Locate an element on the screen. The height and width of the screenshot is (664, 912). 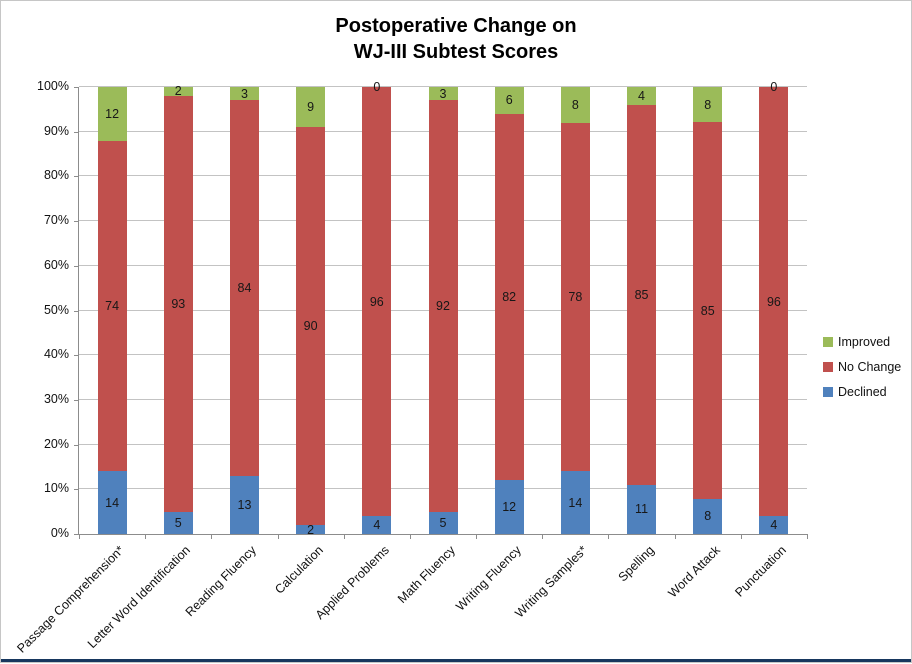
data-label: 11 is located at coordinates (642, 509).